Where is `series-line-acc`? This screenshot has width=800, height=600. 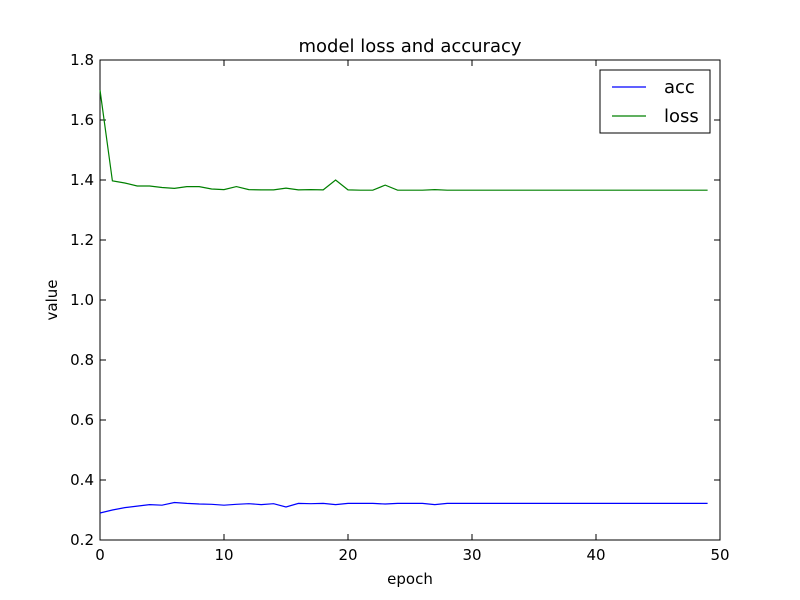
series-line-acc is located at coordinates (403, 507).